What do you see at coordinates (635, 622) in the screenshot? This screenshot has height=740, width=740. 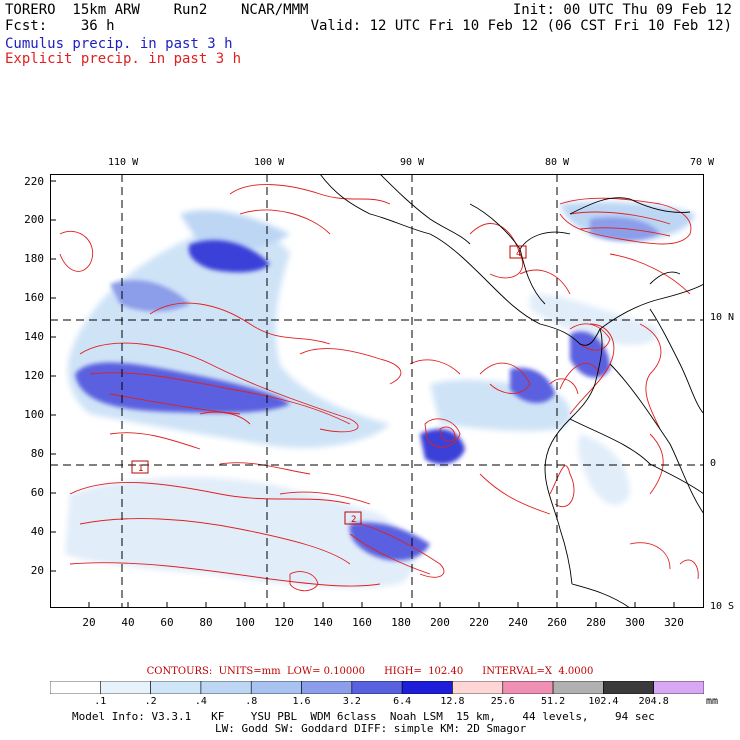 I see `x-tick-300: 300` at bounding box center [635, 622].